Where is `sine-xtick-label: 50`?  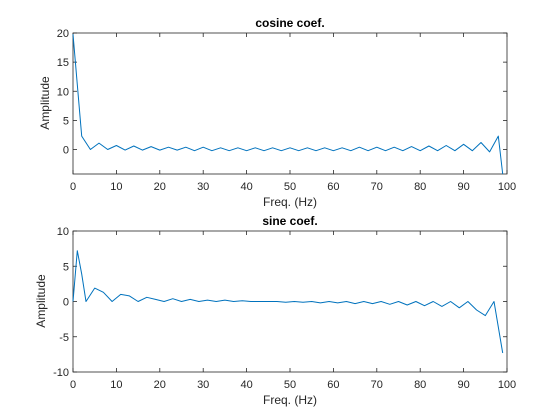
sine-xtick-label: 50 is located at coordinates (290, 385).